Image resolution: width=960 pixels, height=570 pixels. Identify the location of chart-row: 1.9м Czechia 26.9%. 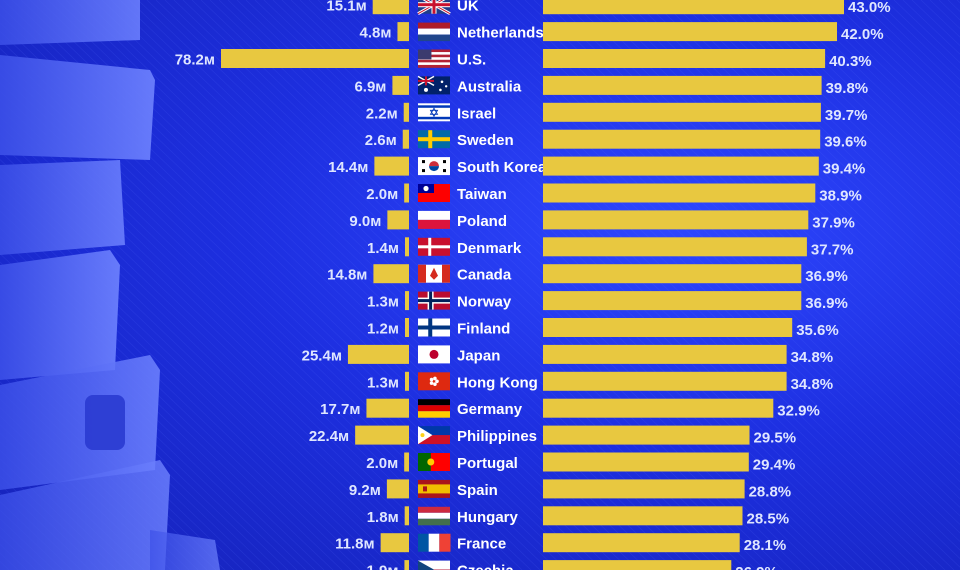
(572, 565).